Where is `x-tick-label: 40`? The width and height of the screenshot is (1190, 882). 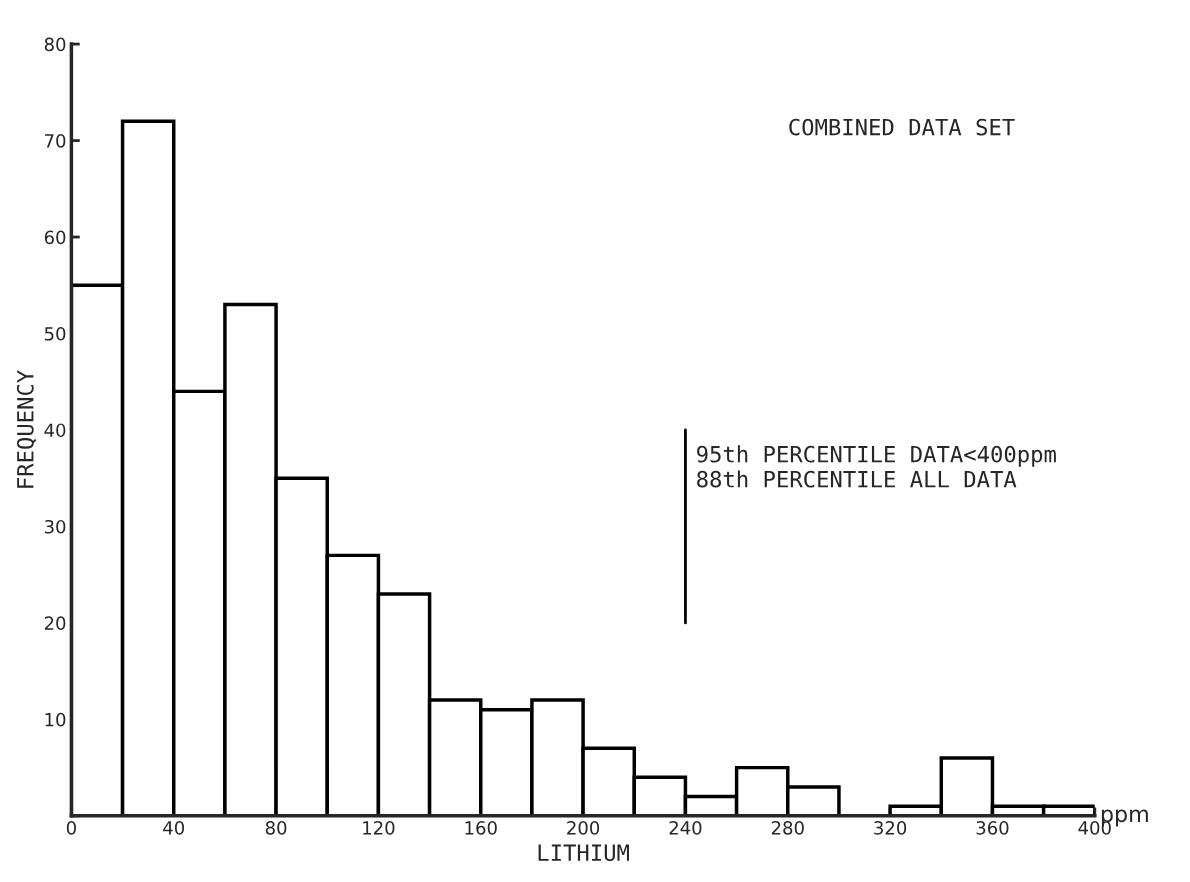 x-tick-label: 40 is located at coordinates (174, 828).